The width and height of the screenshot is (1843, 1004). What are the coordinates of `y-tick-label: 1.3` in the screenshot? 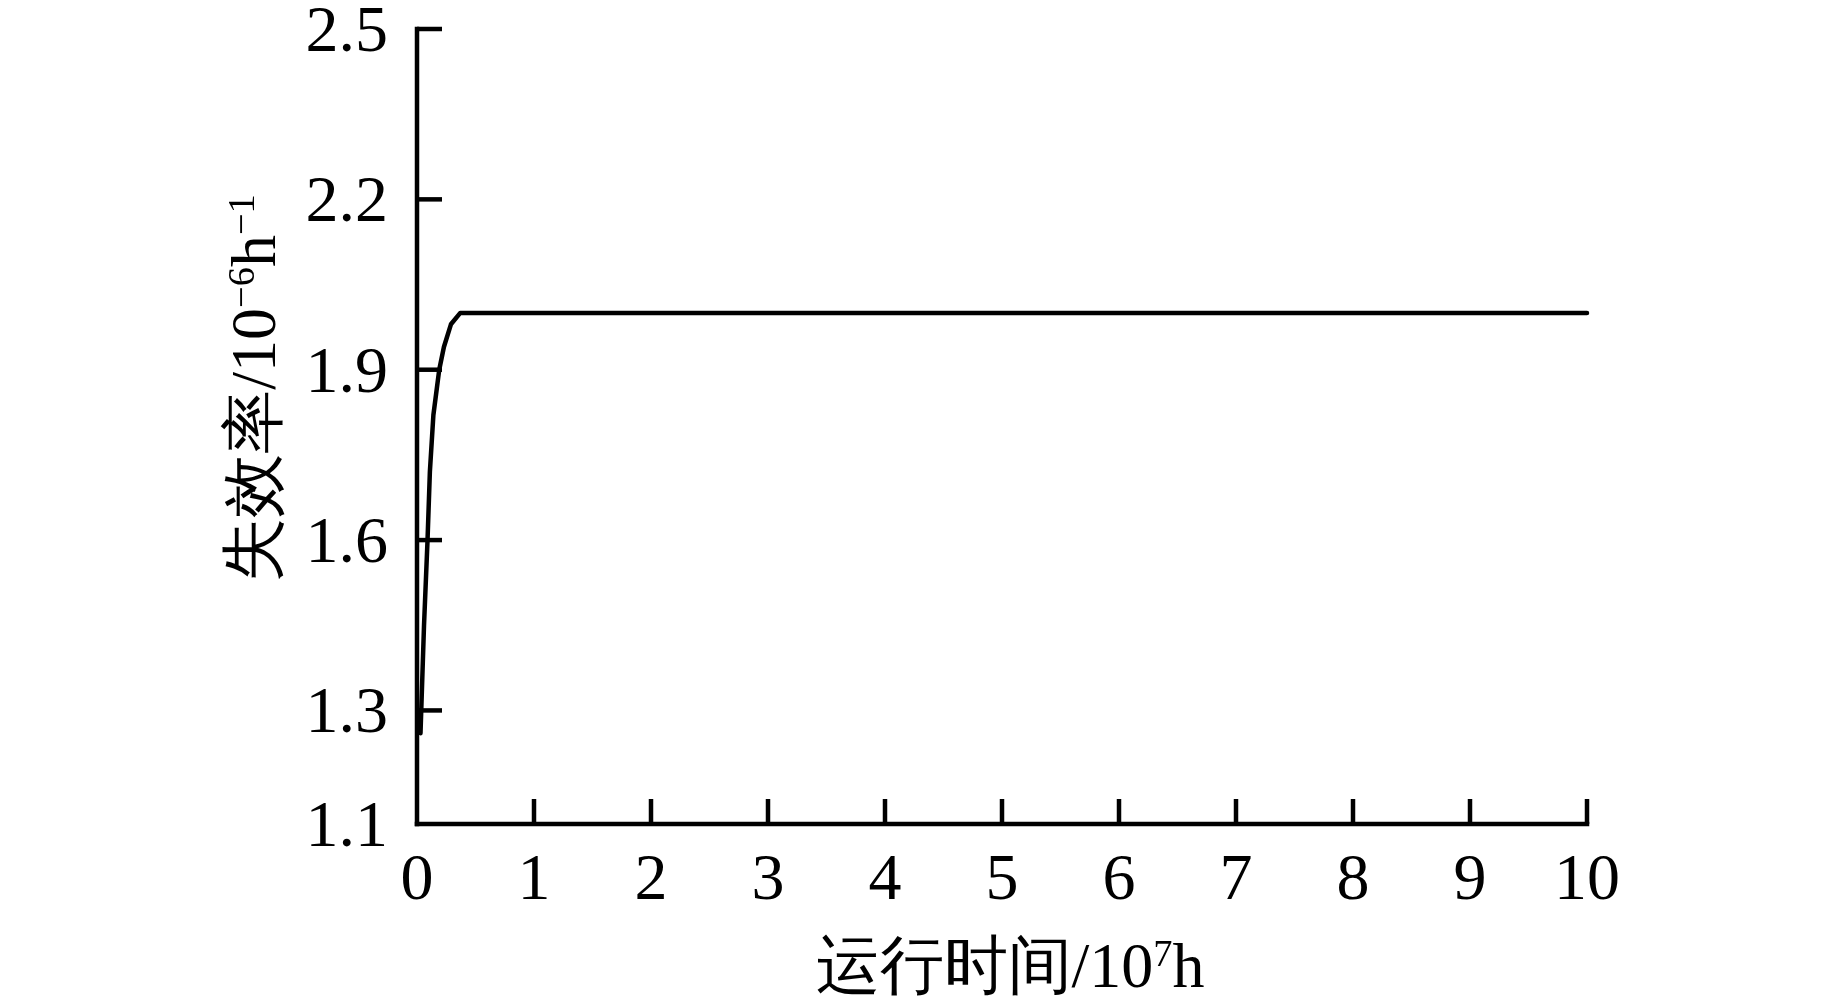 It's located at (346, 710).